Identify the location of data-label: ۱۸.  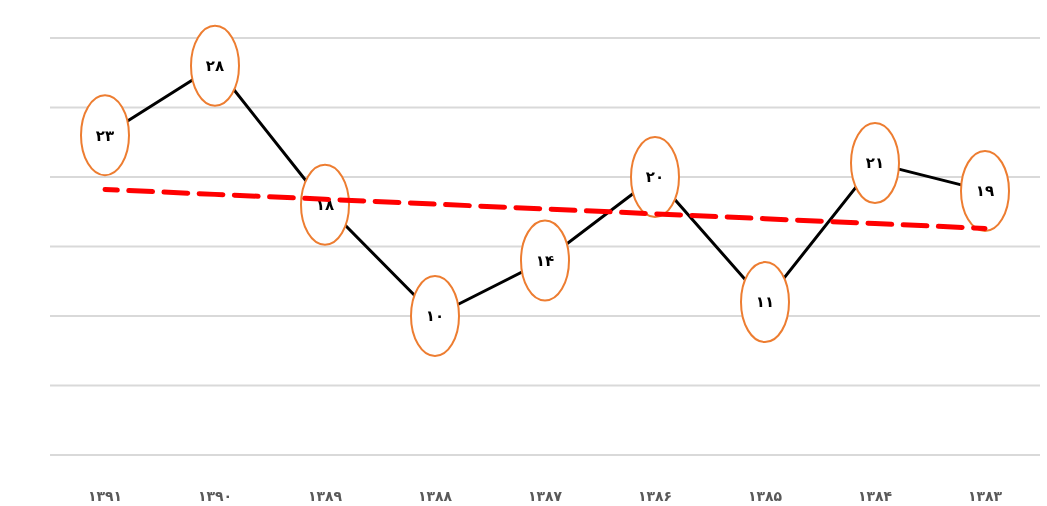
(325, 205).